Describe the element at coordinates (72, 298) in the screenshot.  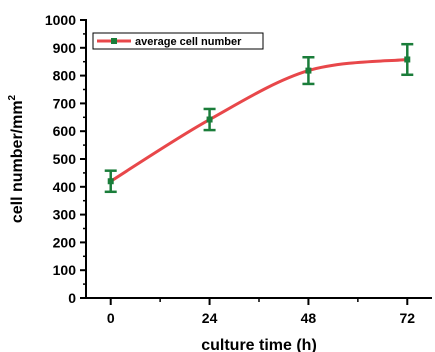
I see `y-tick-label: 0` at that location.